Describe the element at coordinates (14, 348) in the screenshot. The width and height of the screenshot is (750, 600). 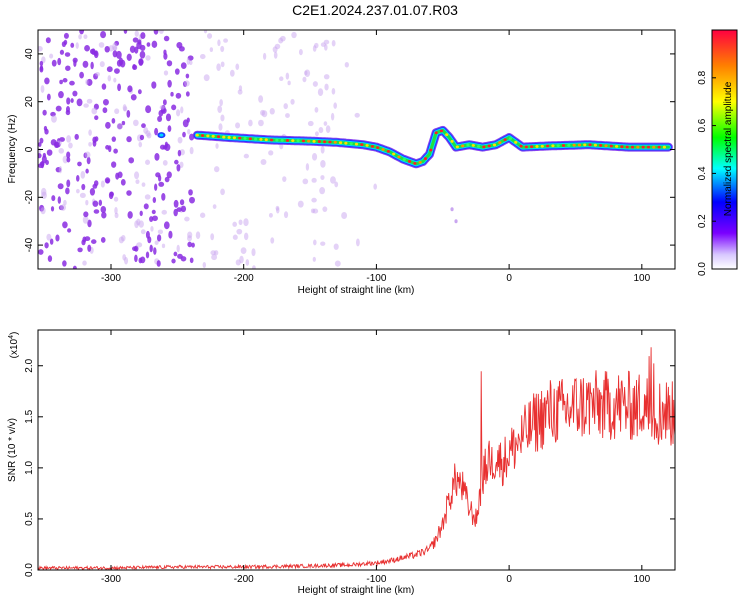
I see `snr-scale-prefix: (x10` at that location.